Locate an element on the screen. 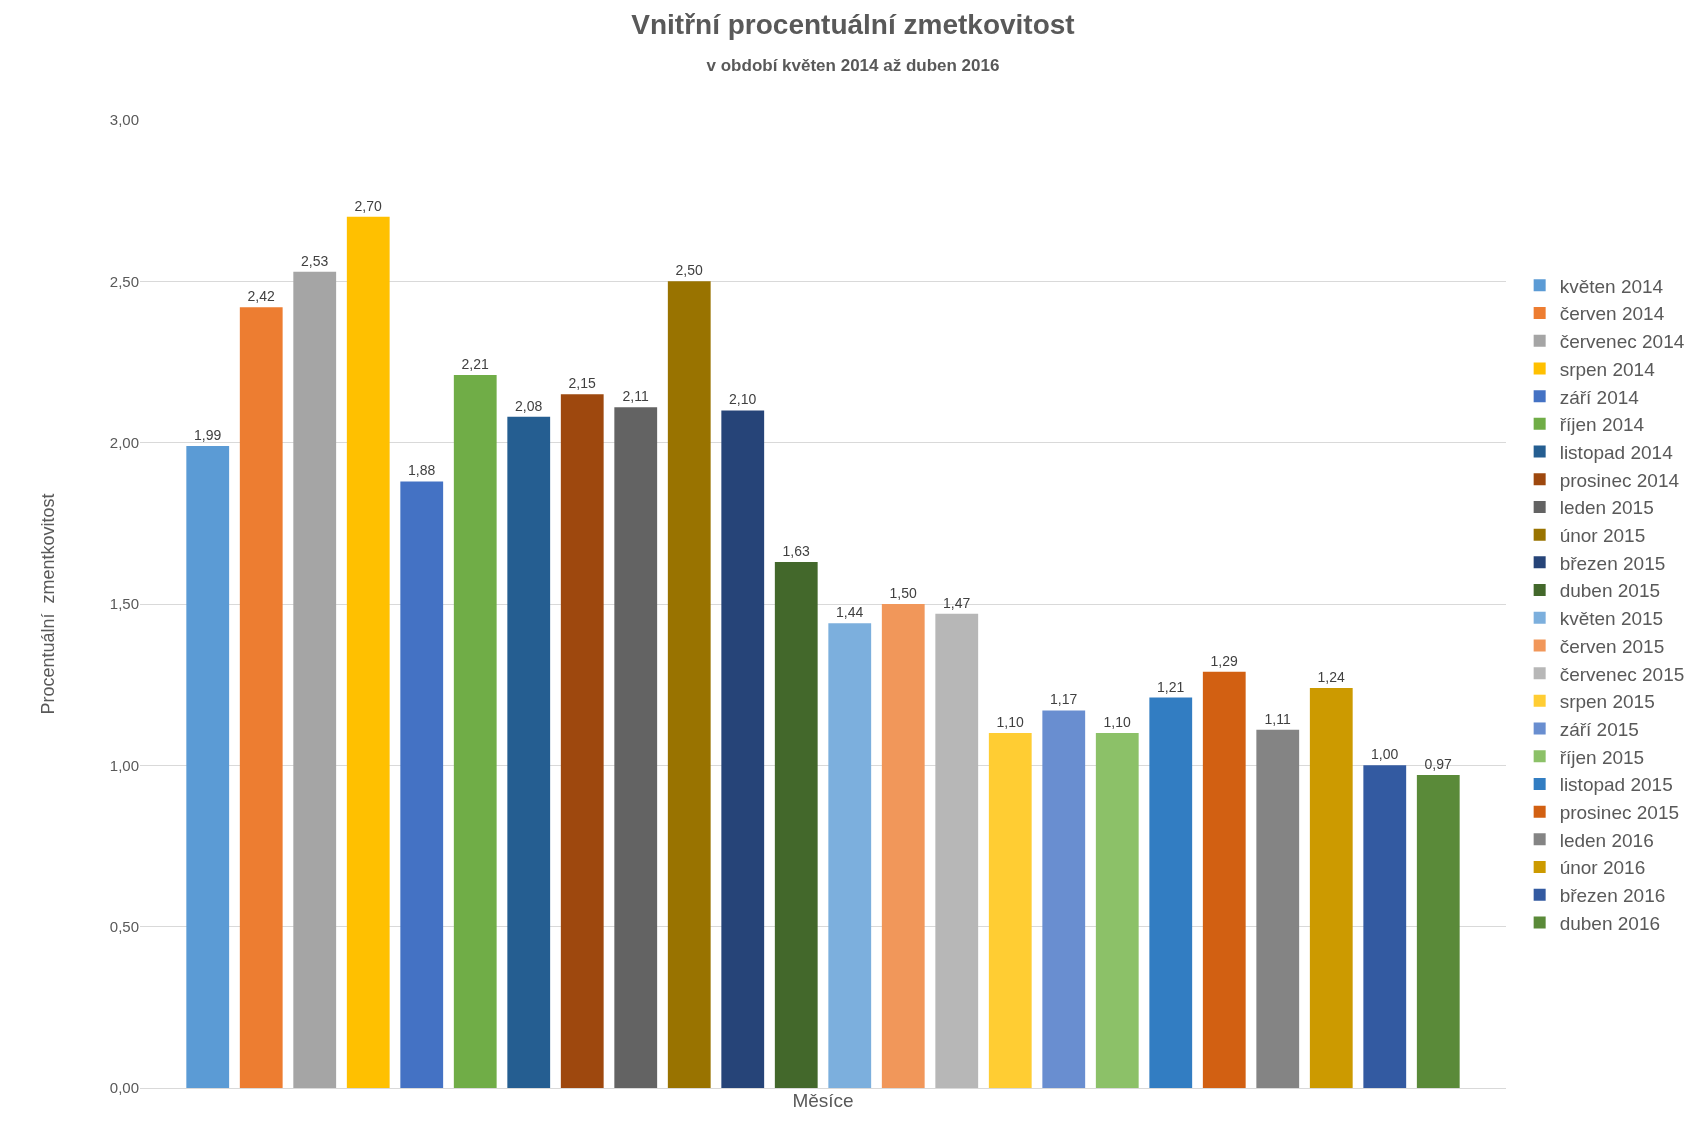  legend-label: prosinec 2015 is located at coordinates (1619, 813).